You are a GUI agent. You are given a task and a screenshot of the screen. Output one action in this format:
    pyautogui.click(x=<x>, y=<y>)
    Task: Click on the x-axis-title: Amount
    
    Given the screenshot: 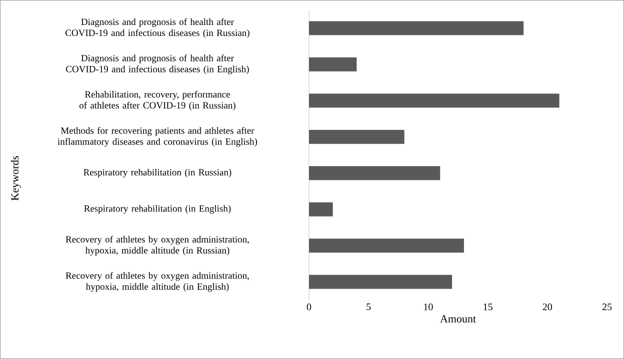 What is the action you would take?
    pyautogui.click(x=458, y=319)
    